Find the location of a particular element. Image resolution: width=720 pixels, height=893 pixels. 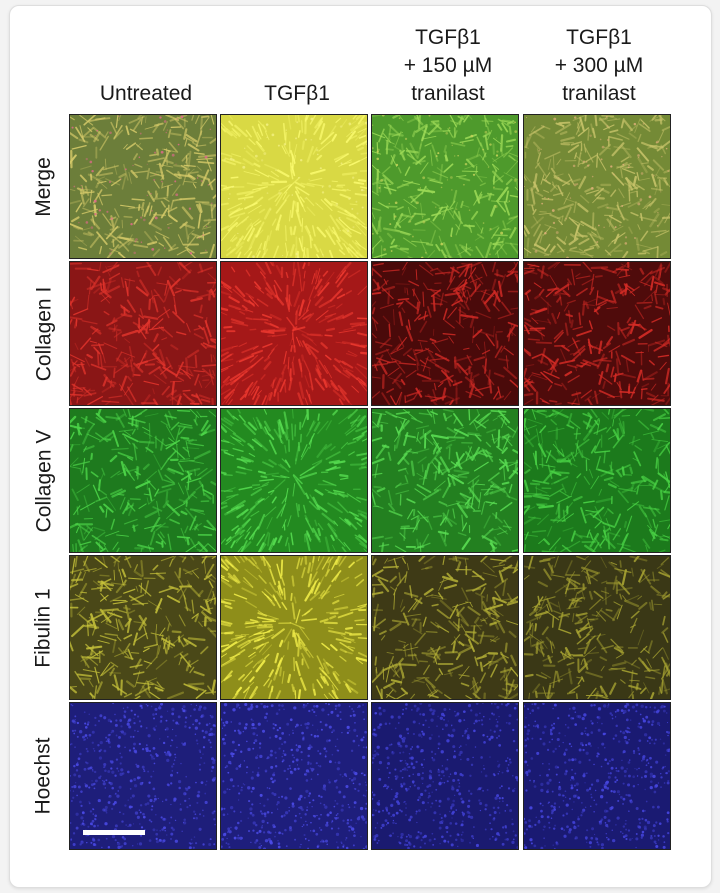

micrograph-collagen-i-tgfb1-150um is located at coordinates (445, 333).